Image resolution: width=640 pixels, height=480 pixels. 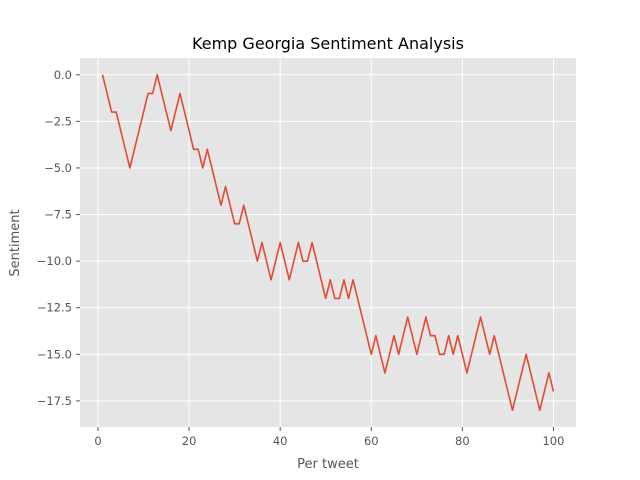 I want to click on y-tick-label: −10.0, so click(x=54, y=261).